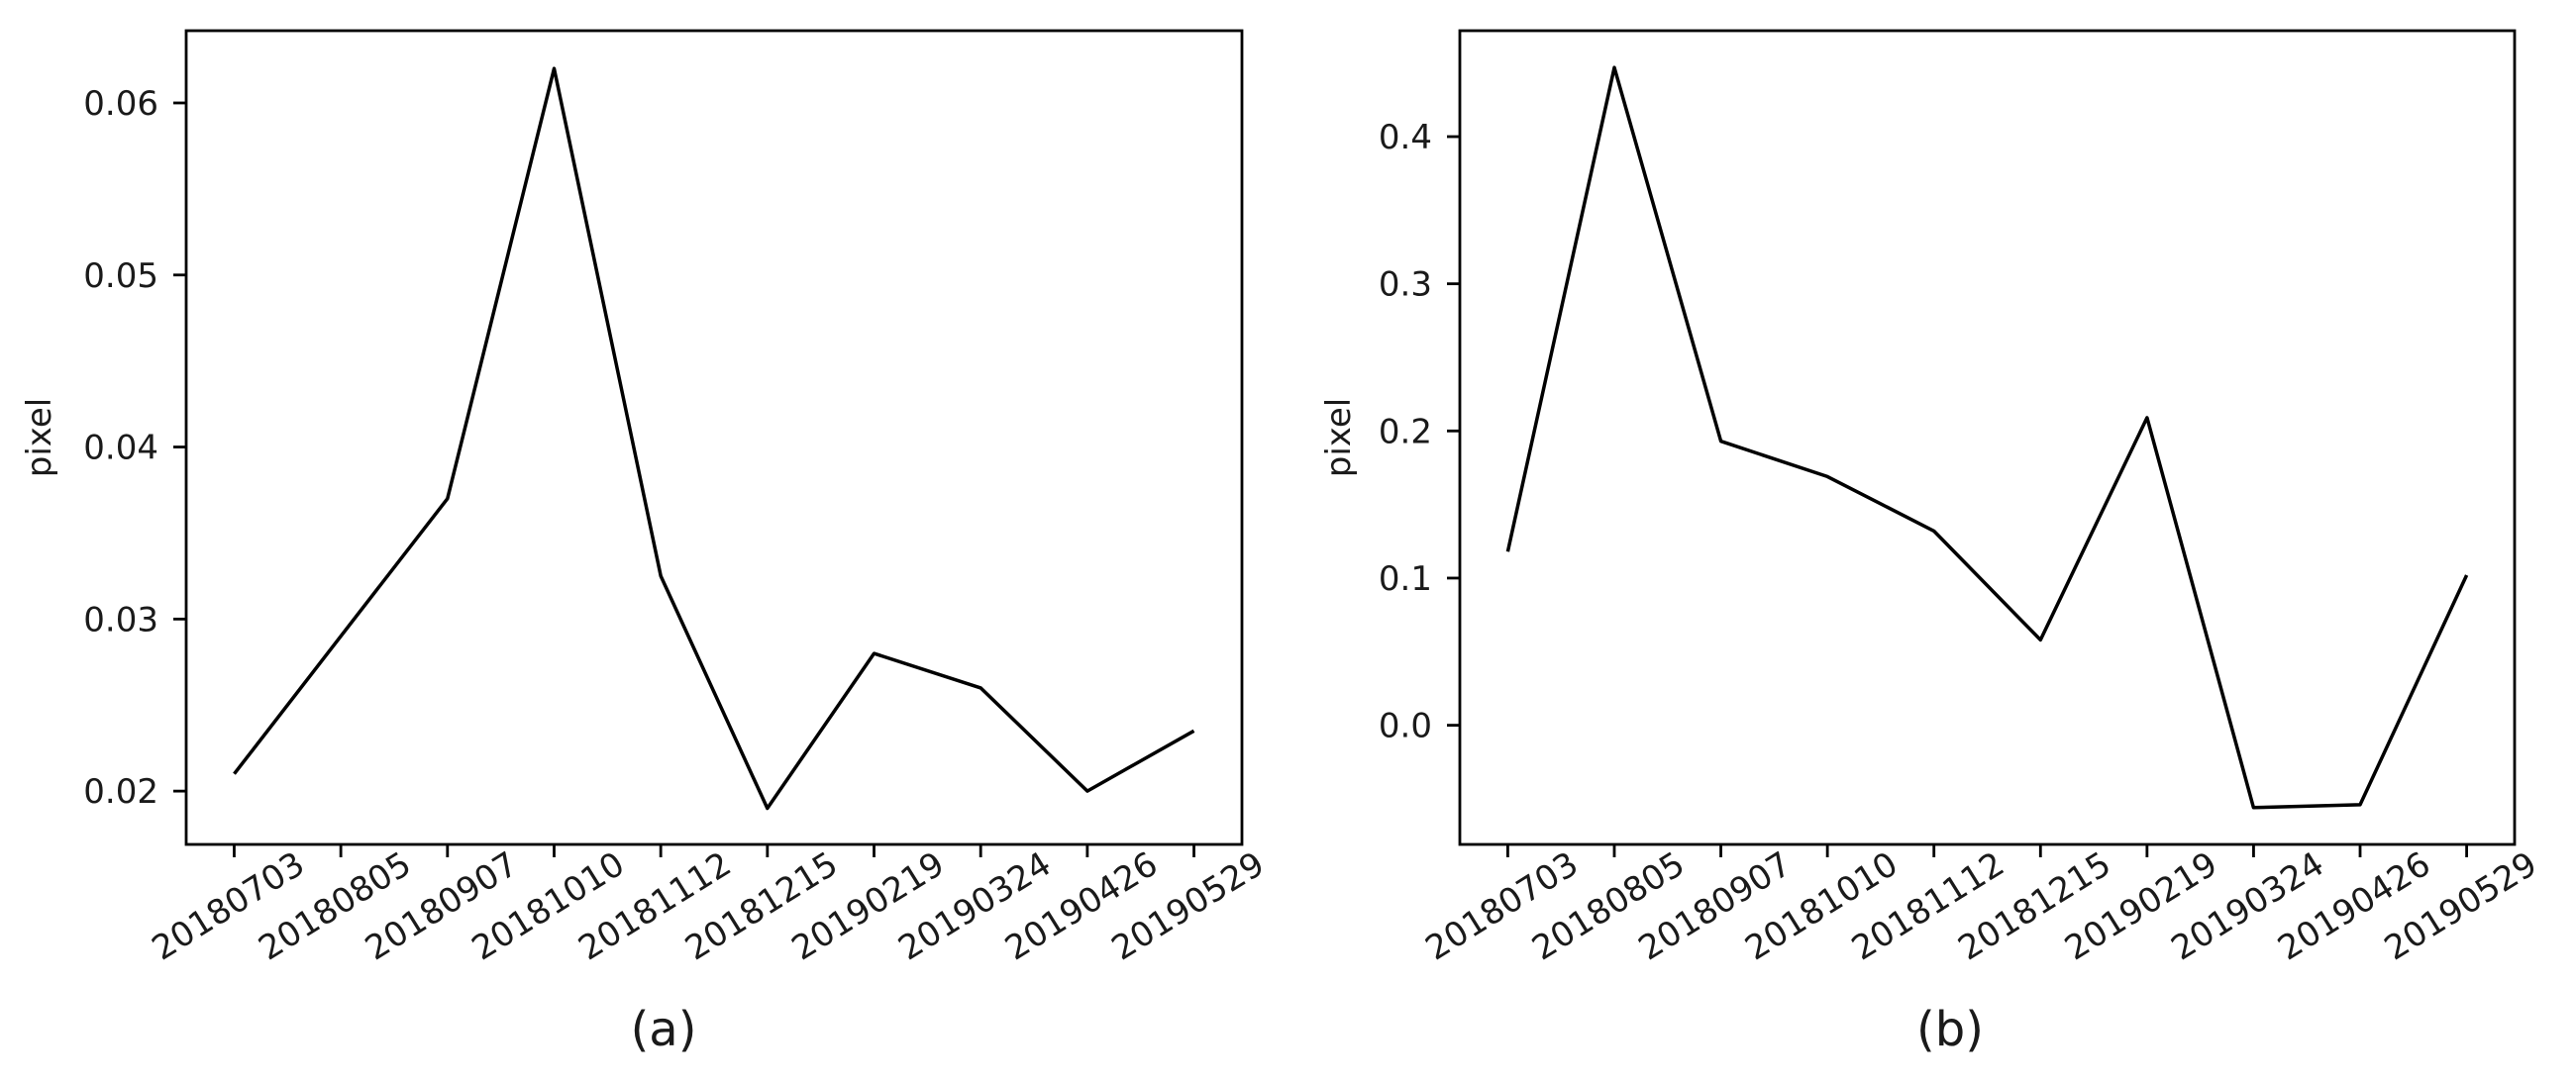 The width and height of the screenshot is (2576, 1084). Describe the element at coordinates (1339, 437) in the screenshot. I see `y-axis-label-b: pixel` at that location.